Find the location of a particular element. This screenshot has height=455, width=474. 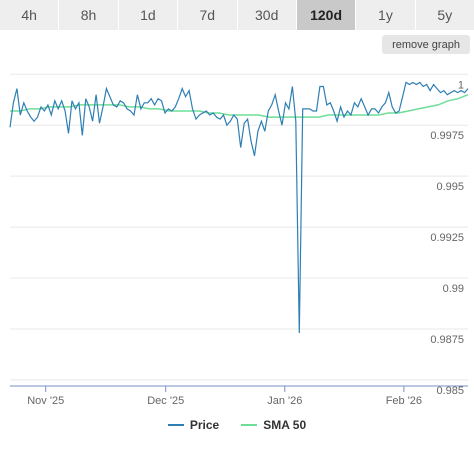

remove-graph-button: remove graph is located at coordinates (426, 44).